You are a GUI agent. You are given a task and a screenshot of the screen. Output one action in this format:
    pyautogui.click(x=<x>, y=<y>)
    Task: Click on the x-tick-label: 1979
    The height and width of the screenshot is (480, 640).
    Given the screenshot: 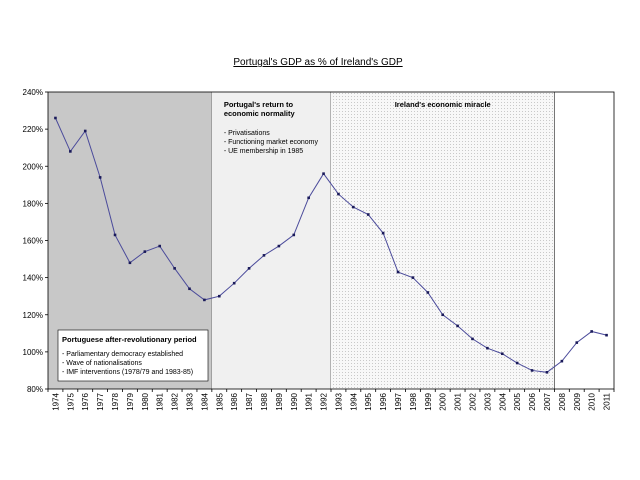 What is the action you would take?
    pyautogui.click(x=130, y=401)
    